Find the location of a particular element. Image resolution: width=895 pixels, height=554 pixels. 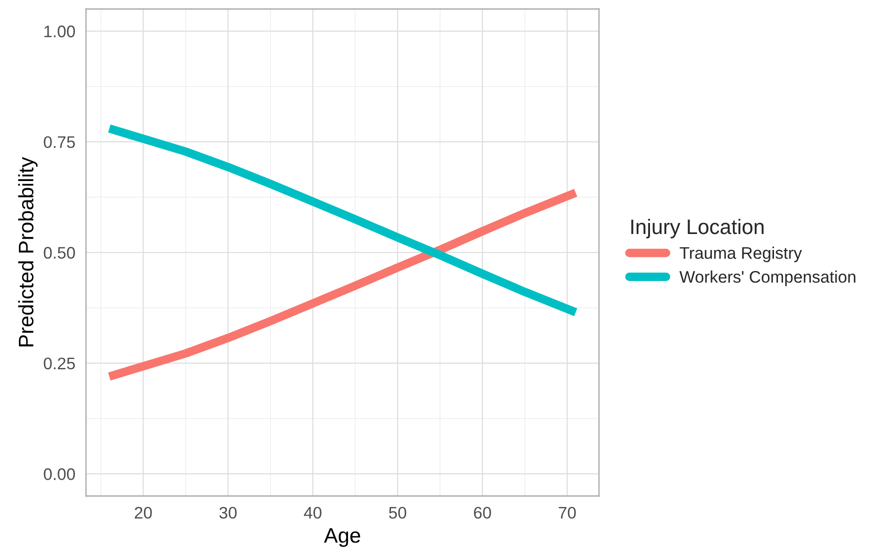

x-tick-label: 60 is located at coordinates (483, 512).